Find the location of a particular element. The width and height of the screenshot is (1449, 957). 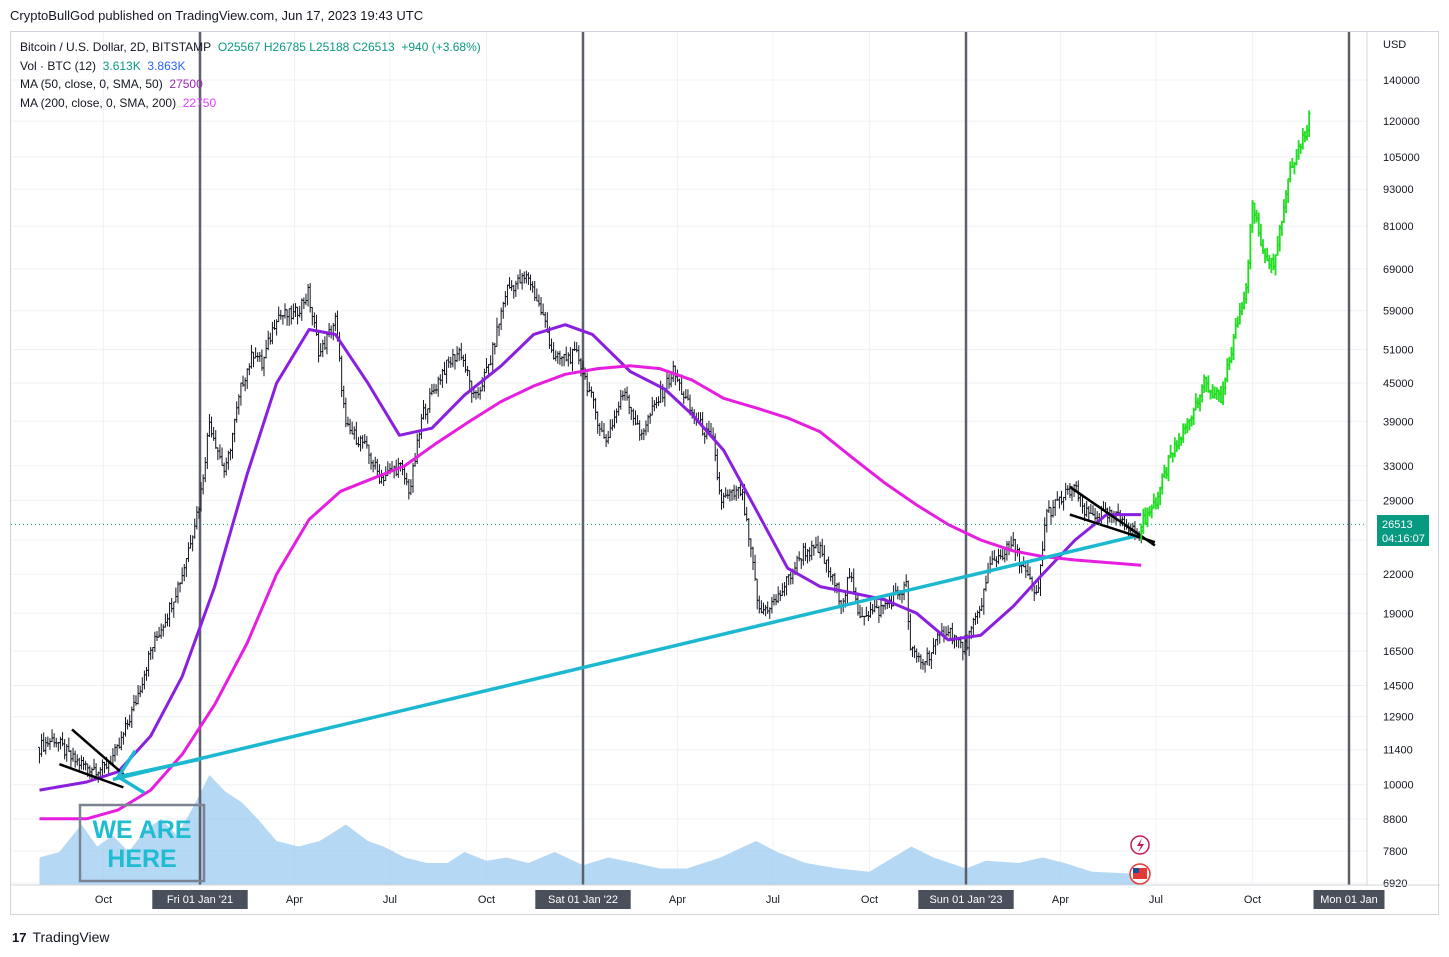

time-tick-12: Oct is located at coordinates (1252, 900).